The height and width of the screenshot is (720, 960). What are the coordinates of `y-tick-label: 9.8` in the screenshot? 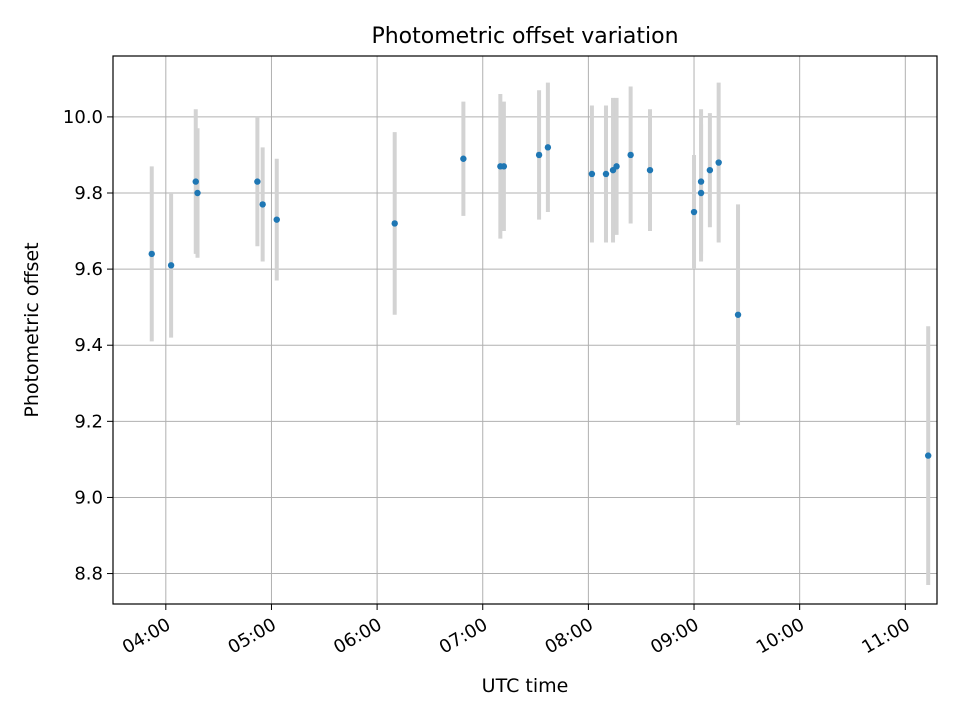 It's located at (88, 193).